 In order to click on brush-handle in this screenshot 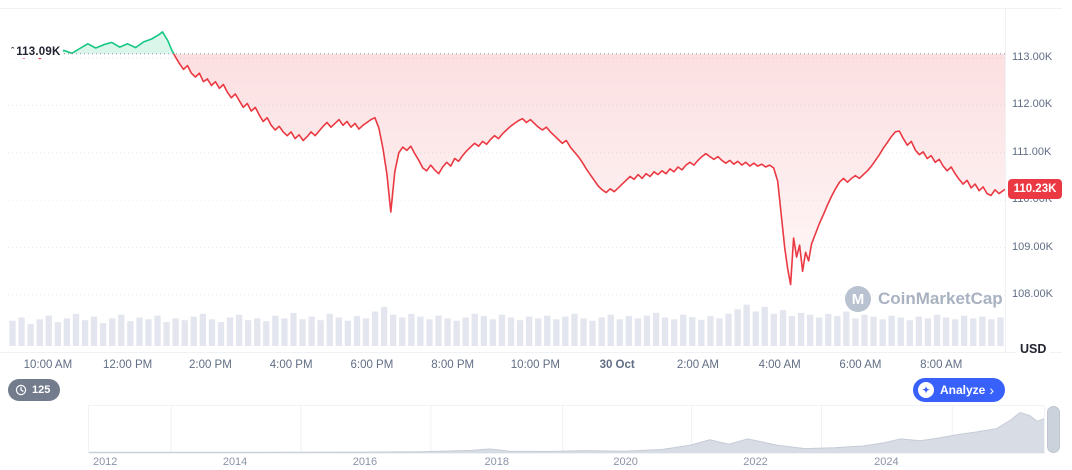, I will do `click(1053, 429)`.